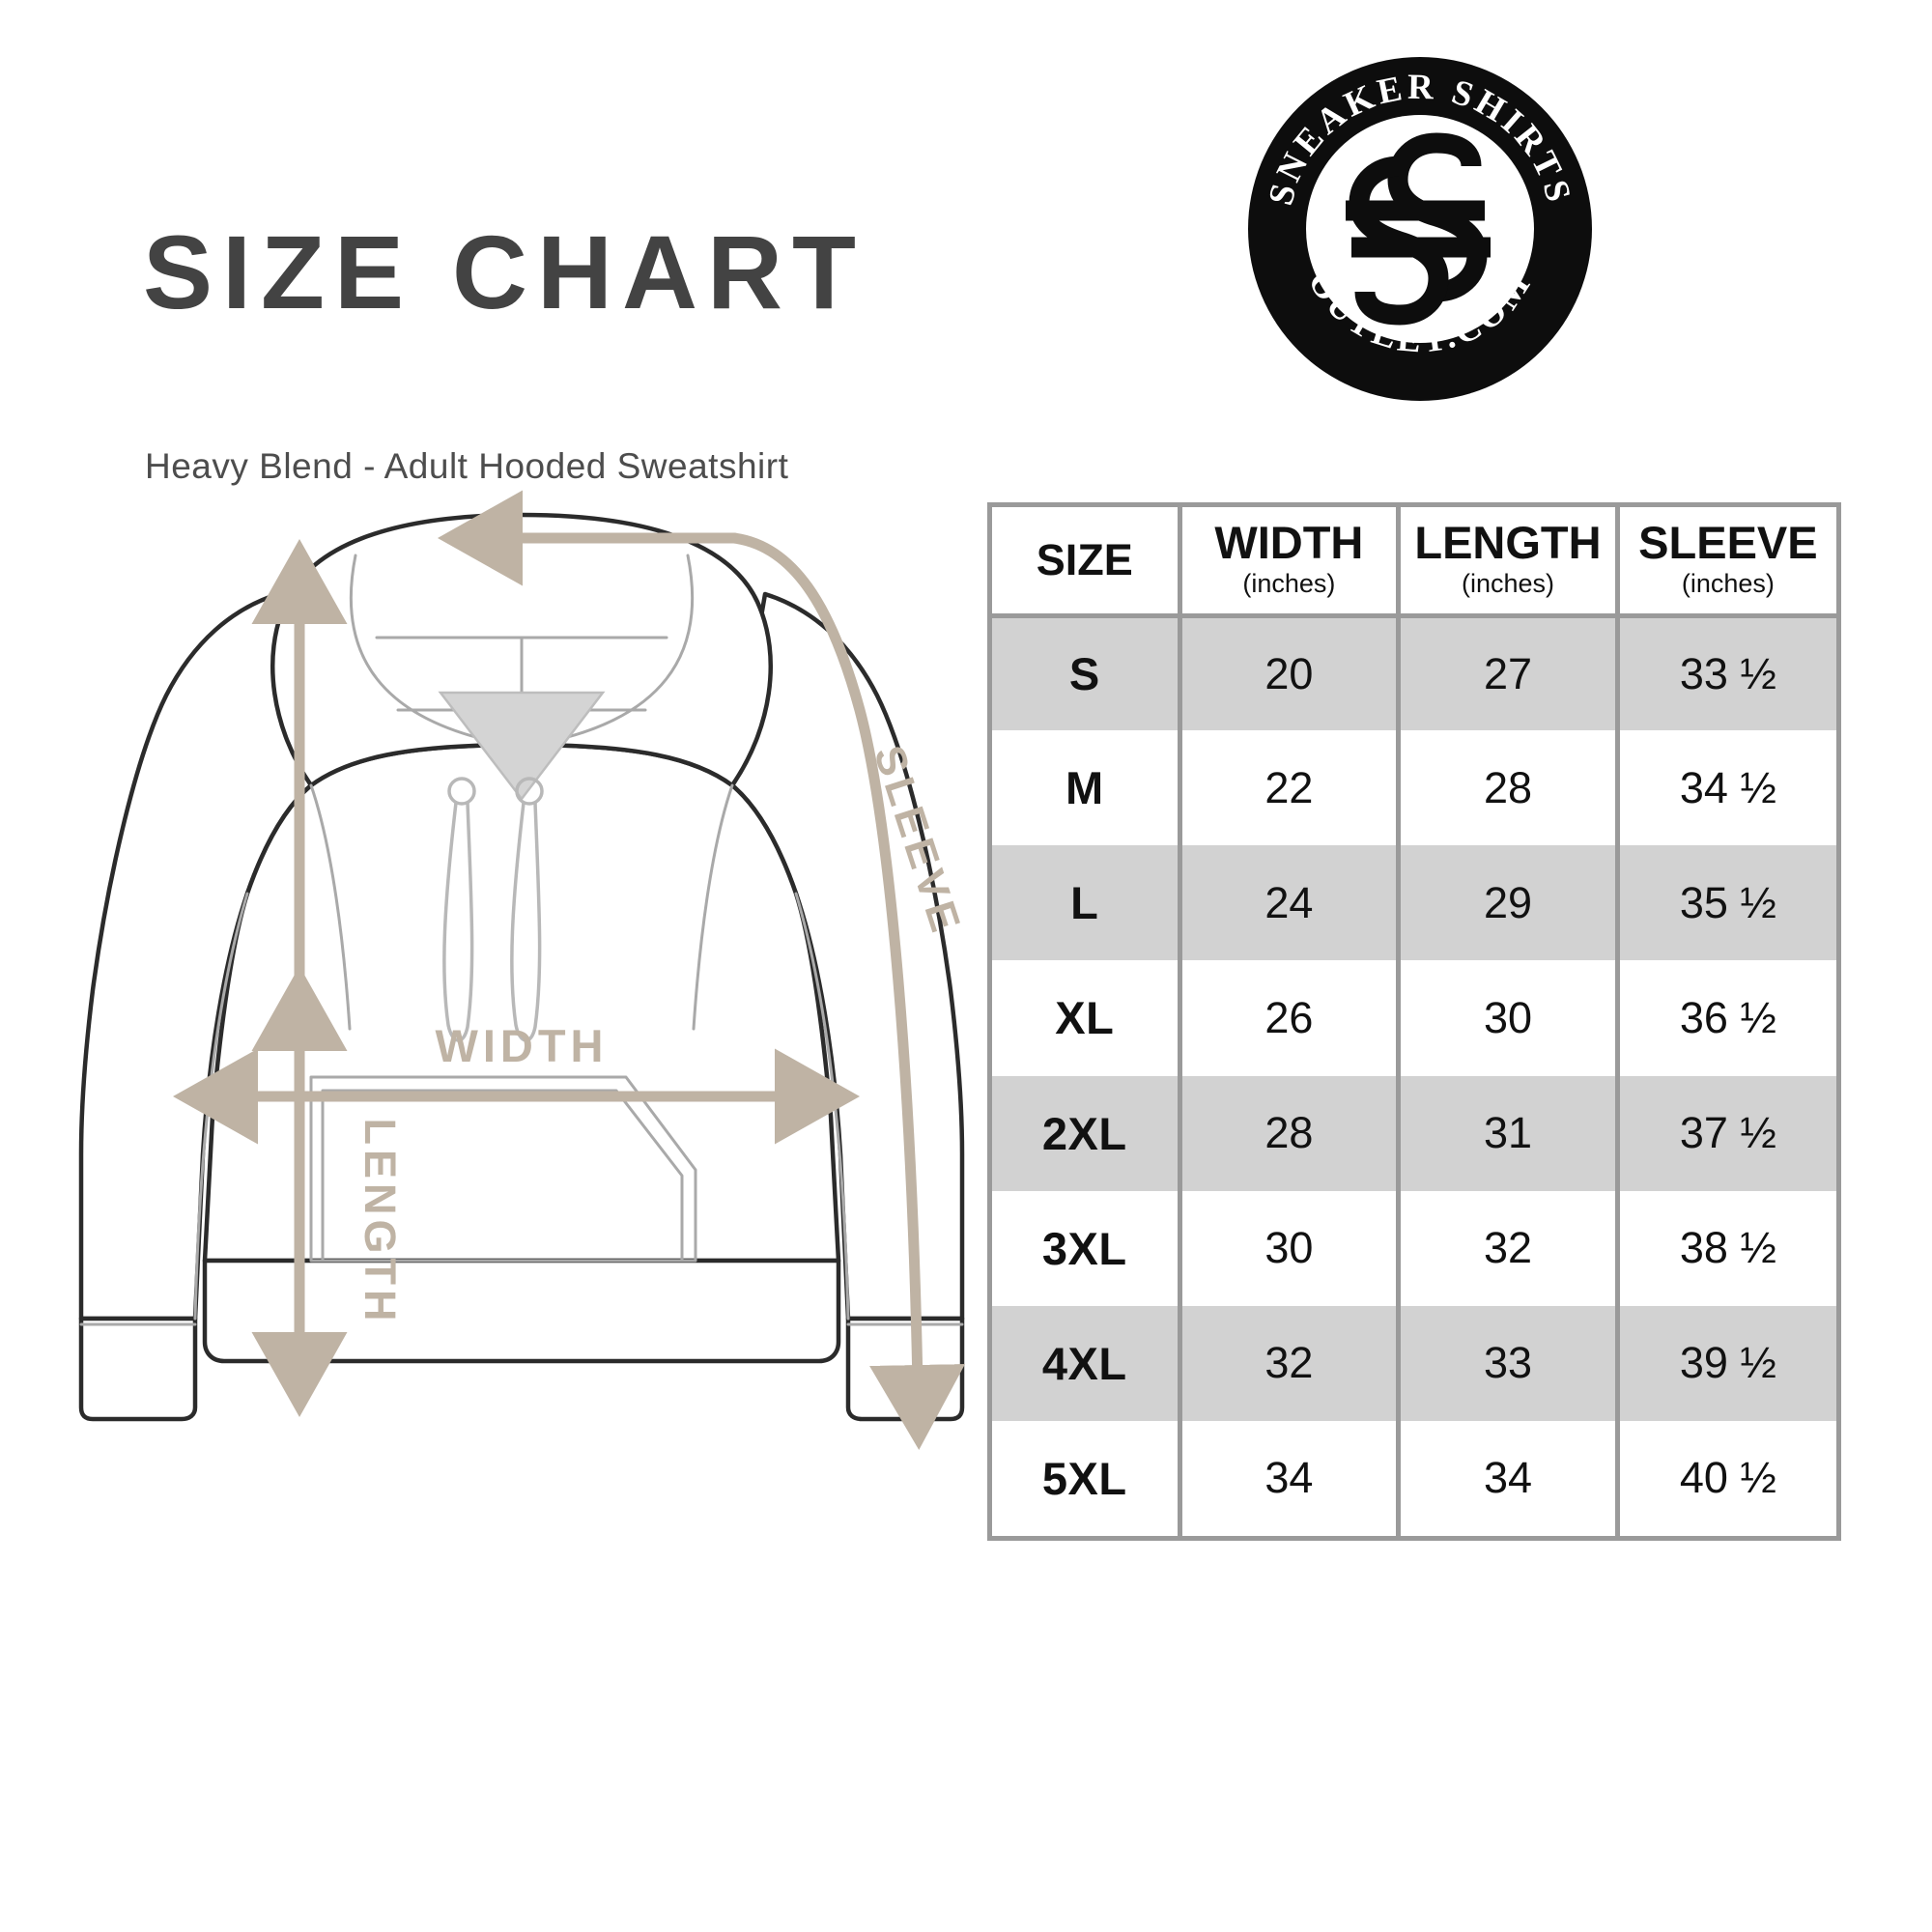 The width and height of the screenshot is (1932, 1932). What do you see at coordinates (1289, 542) in the screenshot?
I see `column-header-width-label: WIDTH` at bounding box center [1289, 542].